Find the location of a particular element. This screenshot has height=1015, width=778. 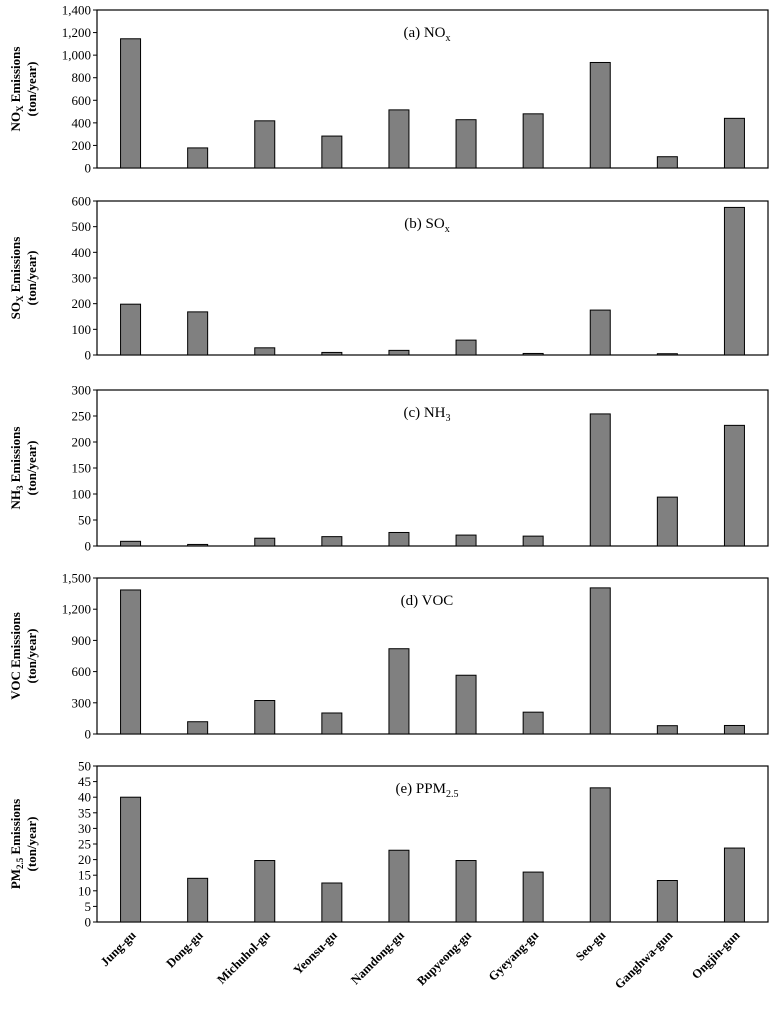

panel-title: (e) PPM2.5 is located at coordinates (427, 790).